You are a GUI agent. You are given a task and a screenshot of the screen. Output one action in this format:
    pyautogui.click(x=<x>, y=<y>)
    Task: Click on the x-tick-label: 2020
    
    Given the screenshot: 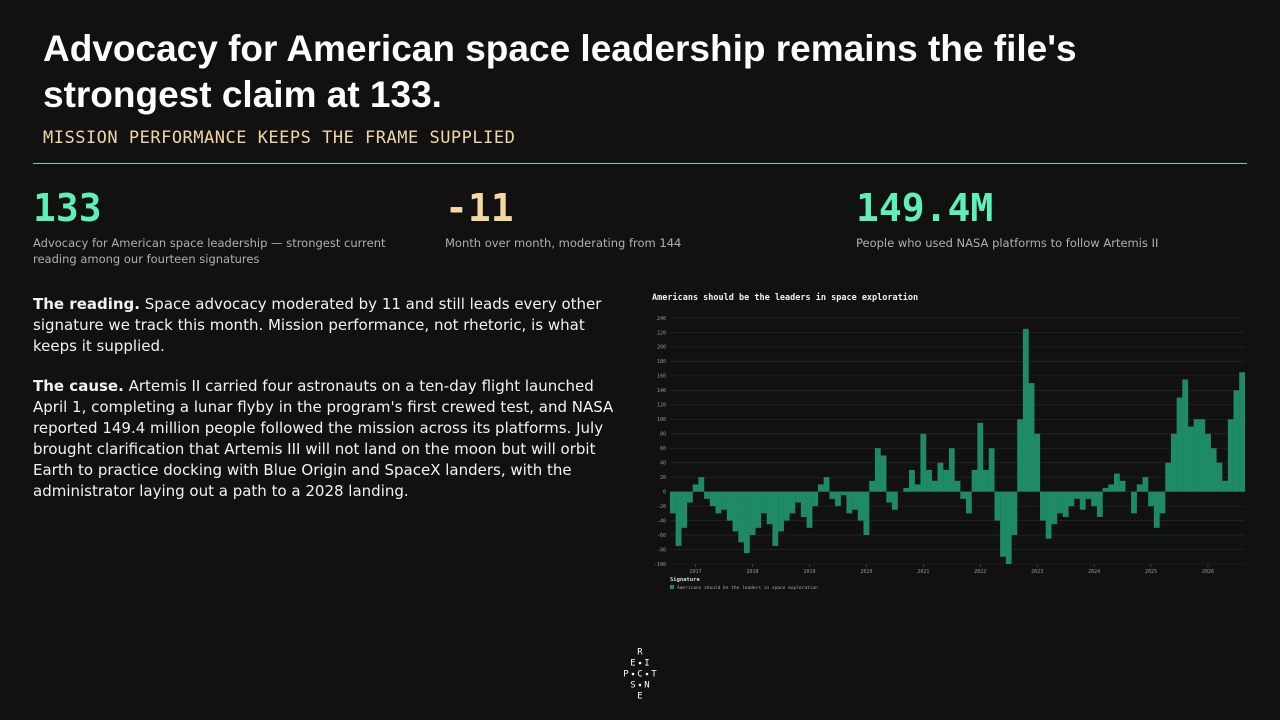 What is the action you would take?
    pyautogui.click(x=866, y=572)
    